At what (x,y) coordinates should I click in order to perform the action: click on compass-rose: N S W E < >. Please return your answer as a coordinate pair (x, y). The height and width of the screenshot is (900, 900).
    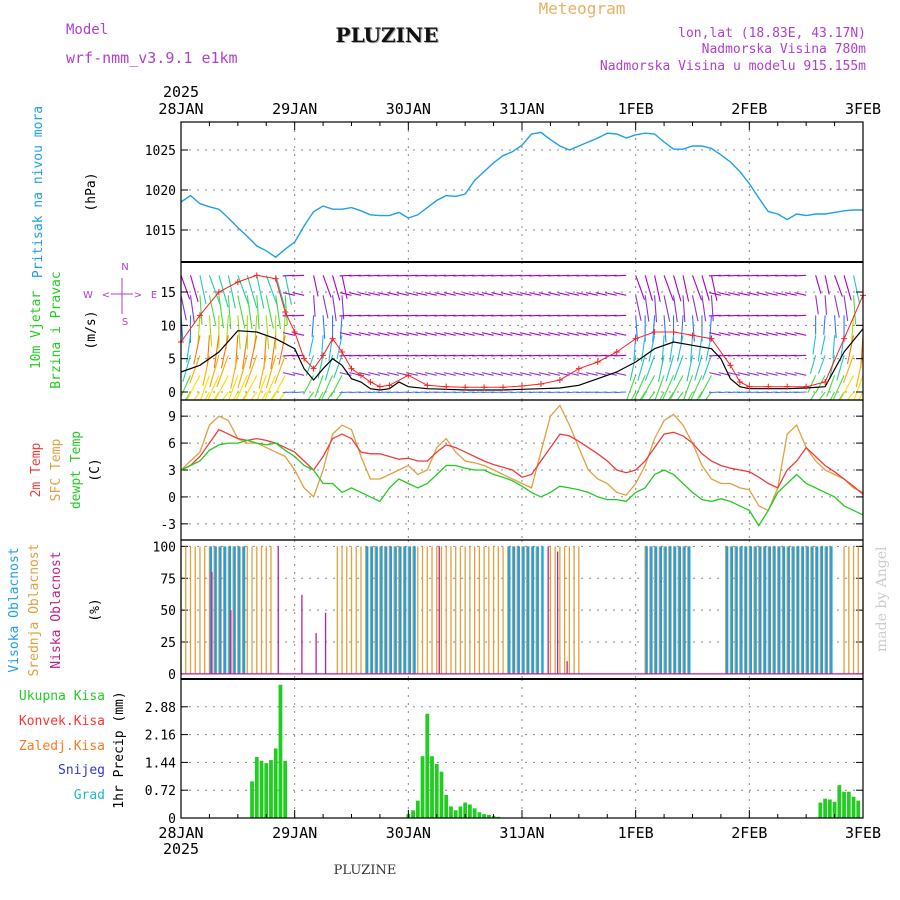
    Looking at the image, I should click on (120, 295).